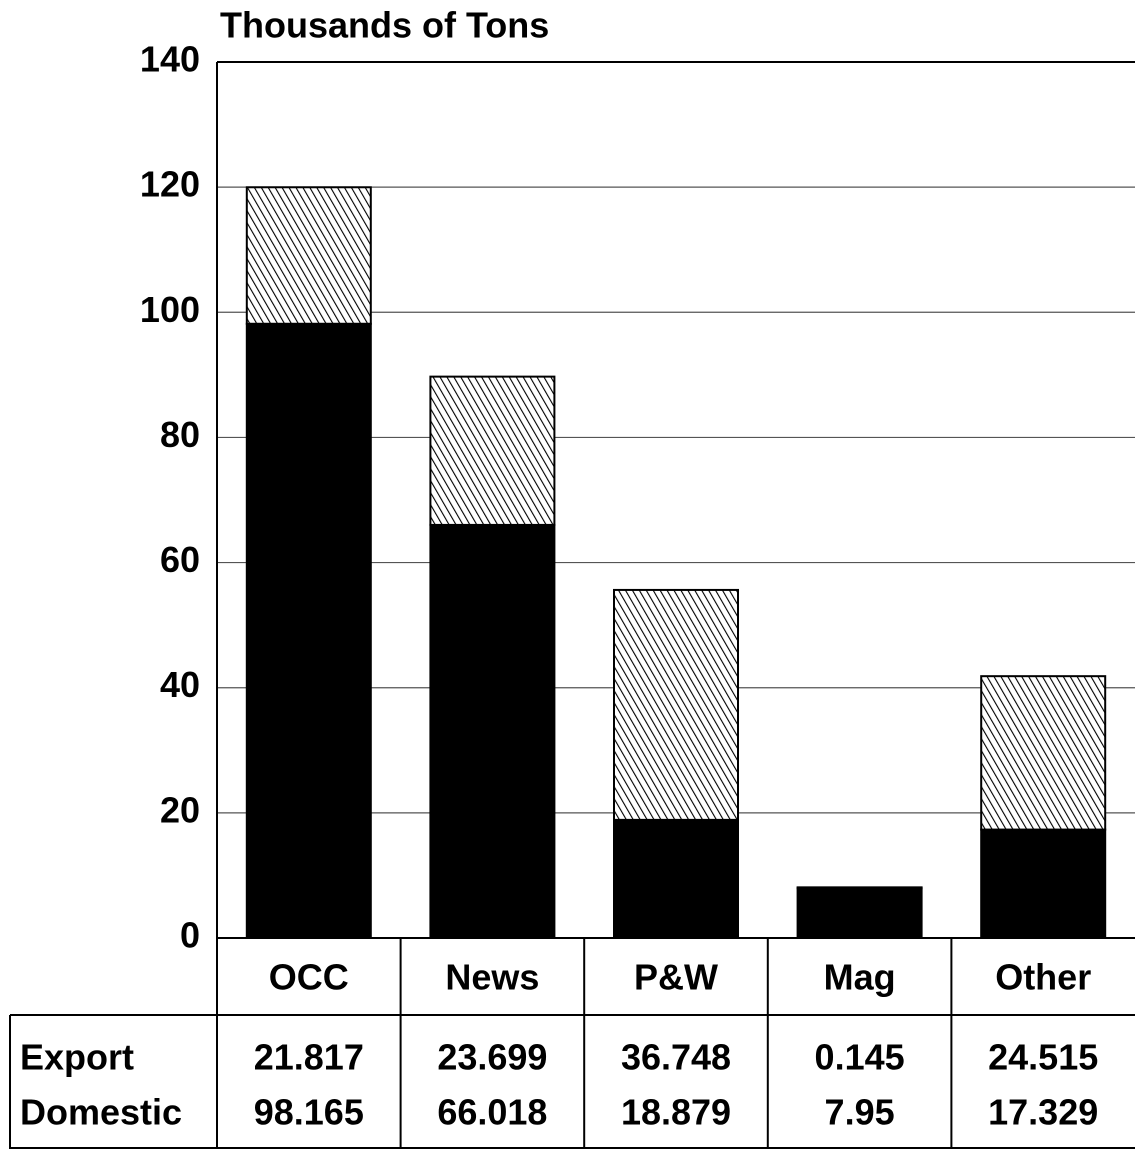  I want to click on x-tick-label: Mag, so click(860, 977).